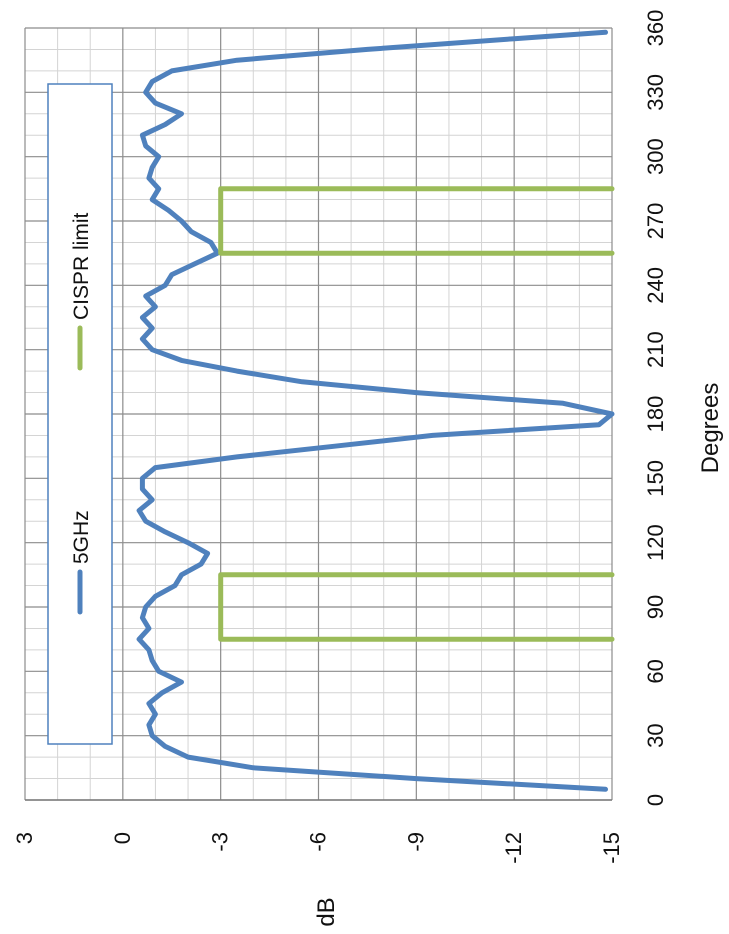 This screenshot has width=729, height=934. Describe the element at coordinates (655, 478) in the screenshot. I see `x-tick-label: 150` at that location.